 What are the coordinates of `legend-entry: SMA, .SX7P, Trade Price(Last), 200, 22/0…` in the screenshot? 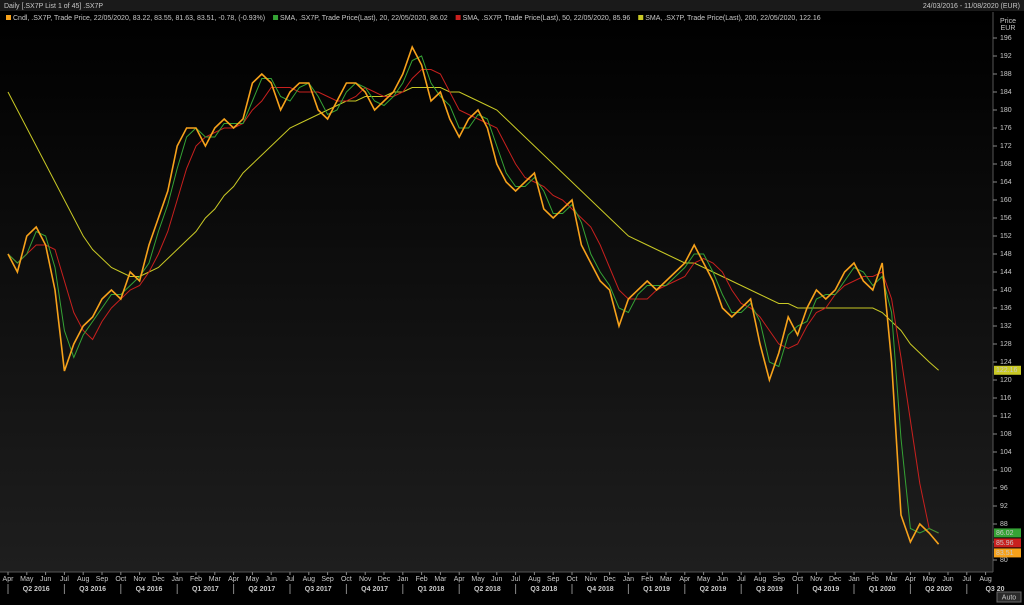 It's located at (732, 18).